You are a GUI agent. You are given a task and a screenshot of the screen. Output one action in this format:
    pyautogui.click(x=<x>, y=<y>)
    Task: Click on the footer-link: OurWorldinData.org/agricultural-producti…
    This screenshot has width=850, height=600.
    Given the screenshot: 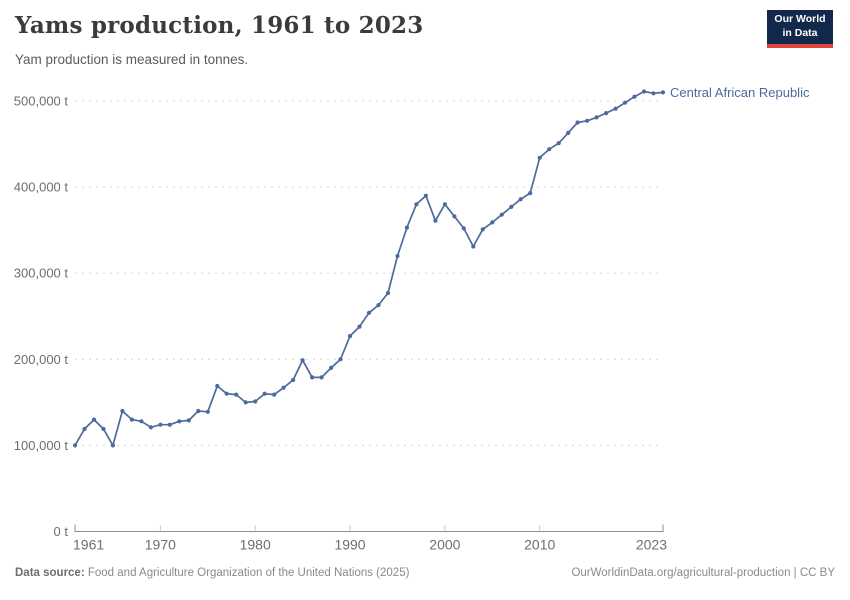 What is the action you would take?
    pyautogui.click(x=703, y=573)
    